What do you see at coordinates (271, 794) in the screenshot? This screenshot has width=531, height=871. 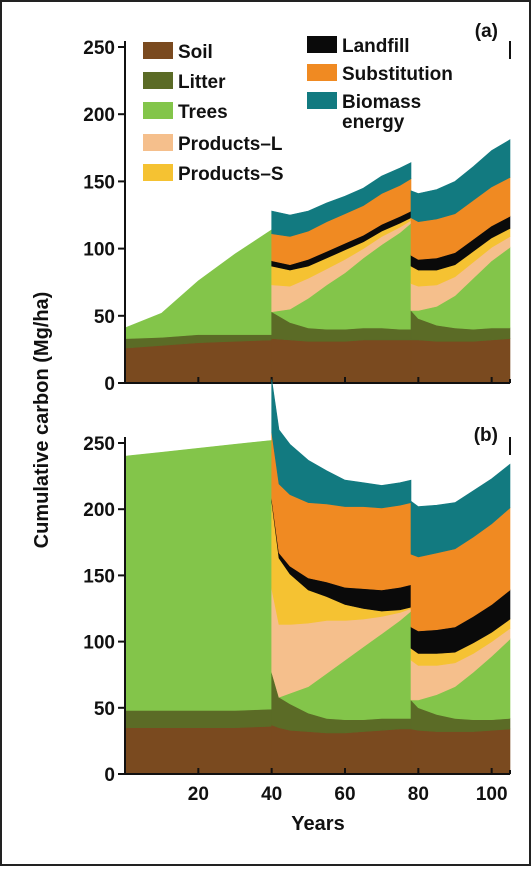 I see `x-tick-label: 40` at bounding box center [271, 794].